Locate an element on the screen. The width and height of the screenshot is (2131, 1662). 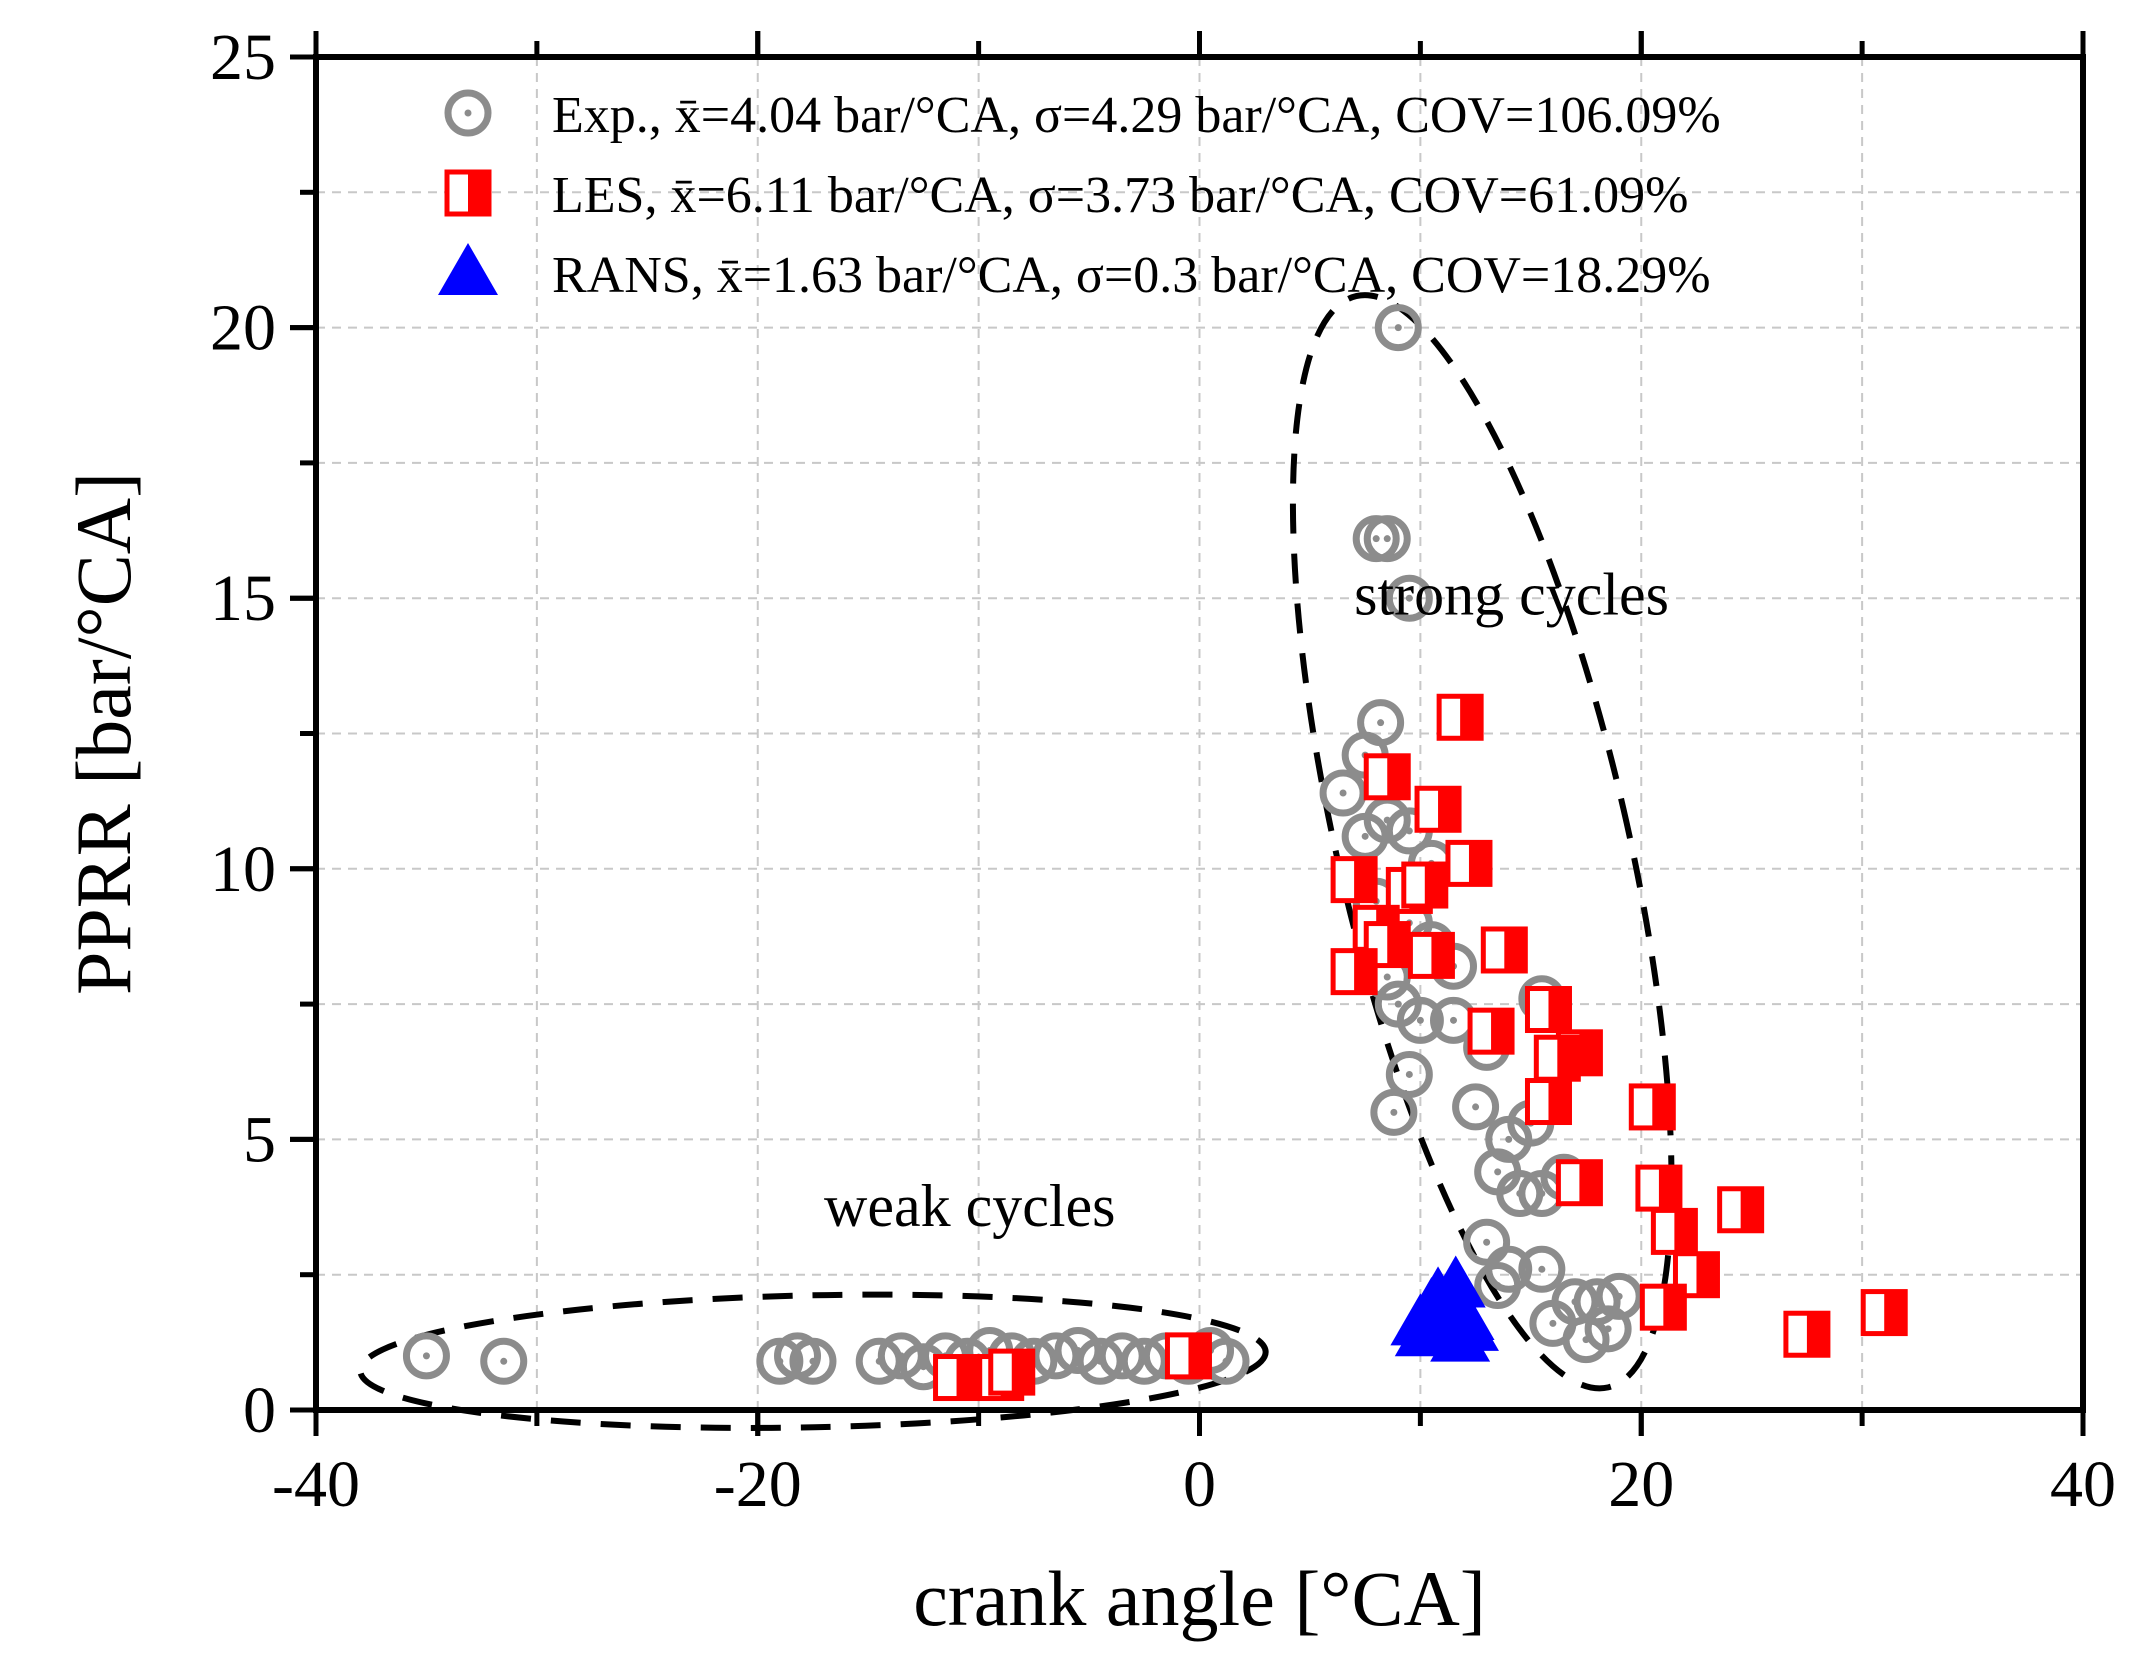
x-tick-label: -20 is located at coordinates (758, 1484).